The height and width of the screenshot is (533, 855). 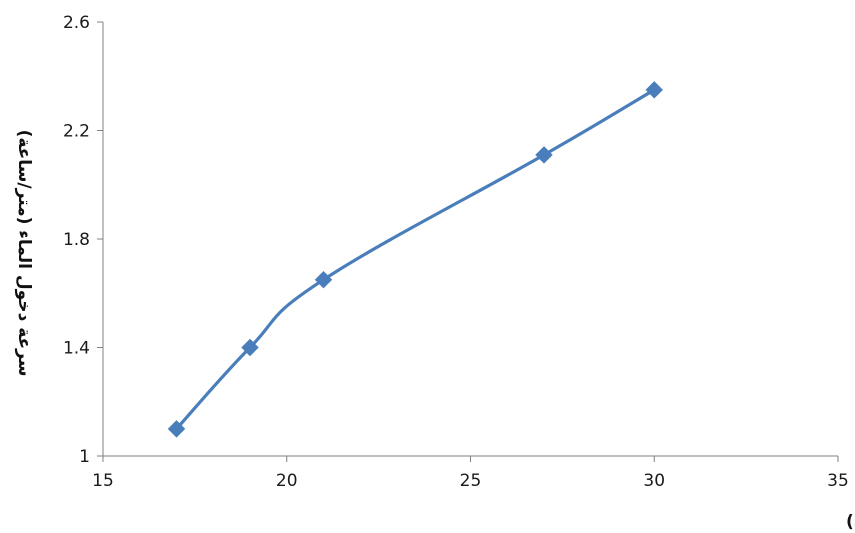 I want to click on x-axis-ticks: 15 20 25 30 35, so click(x=470, y=473).